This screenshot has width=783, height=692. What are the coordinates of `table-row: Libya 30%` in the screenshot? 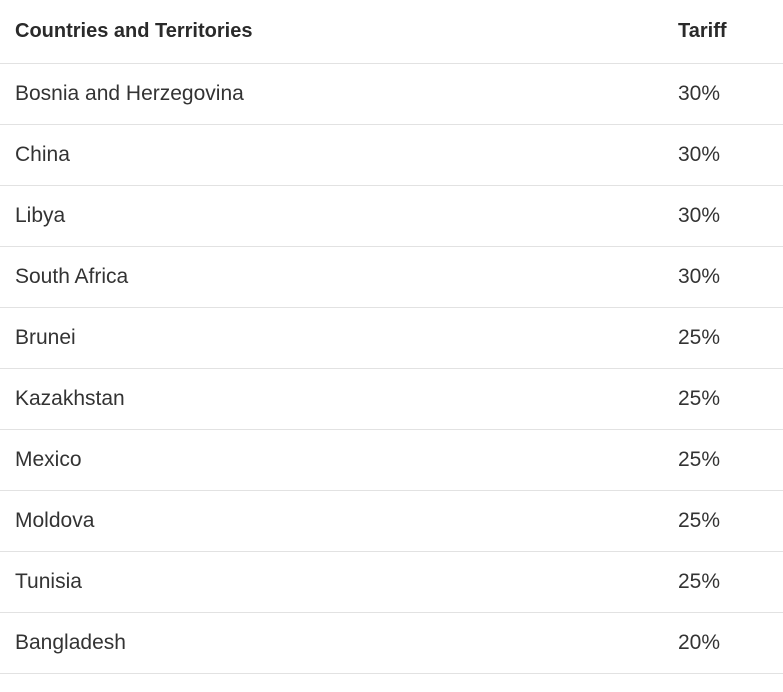 It's located at (391, 216).